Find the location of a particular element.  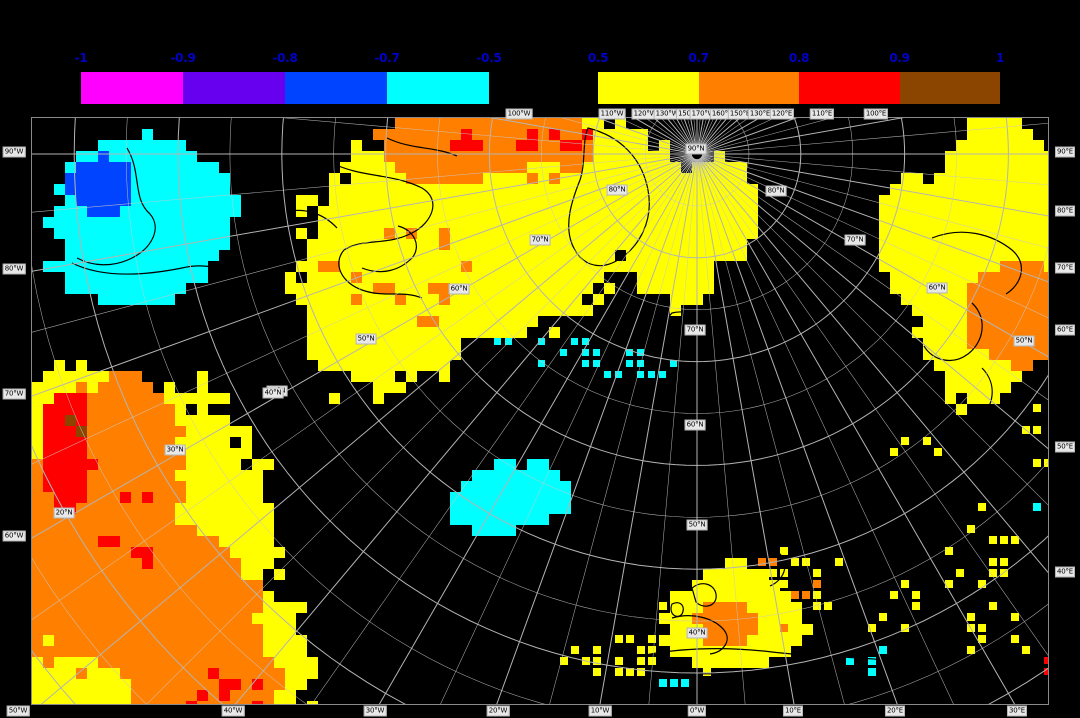

colorbar-tick: 0.7 is located at coordinates (698, 58).